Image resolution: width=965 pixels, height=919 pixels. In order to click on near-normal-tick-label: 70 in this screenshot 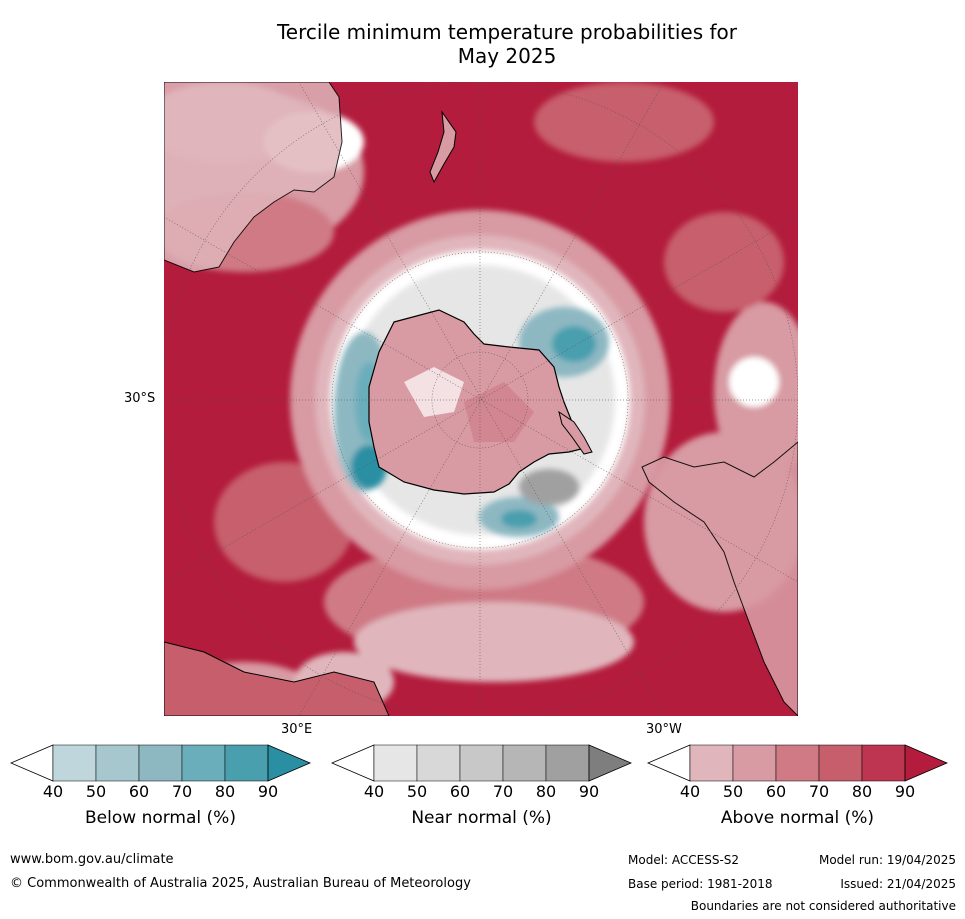, I will do `click(503, 791)`.